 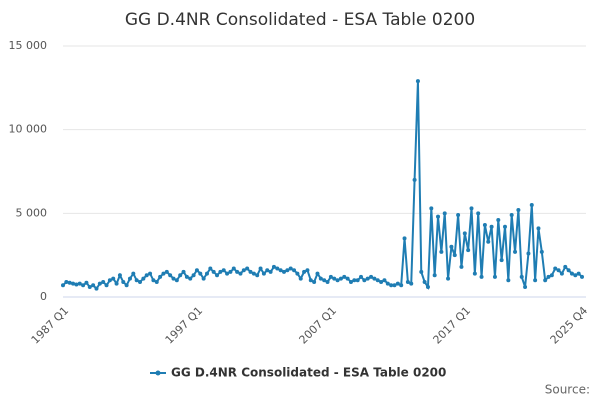 What do you see at coordinates (318, 325) in the screenshot?
I see `x-tick-label: 2007 Q1` at bounding box center [318, 325].